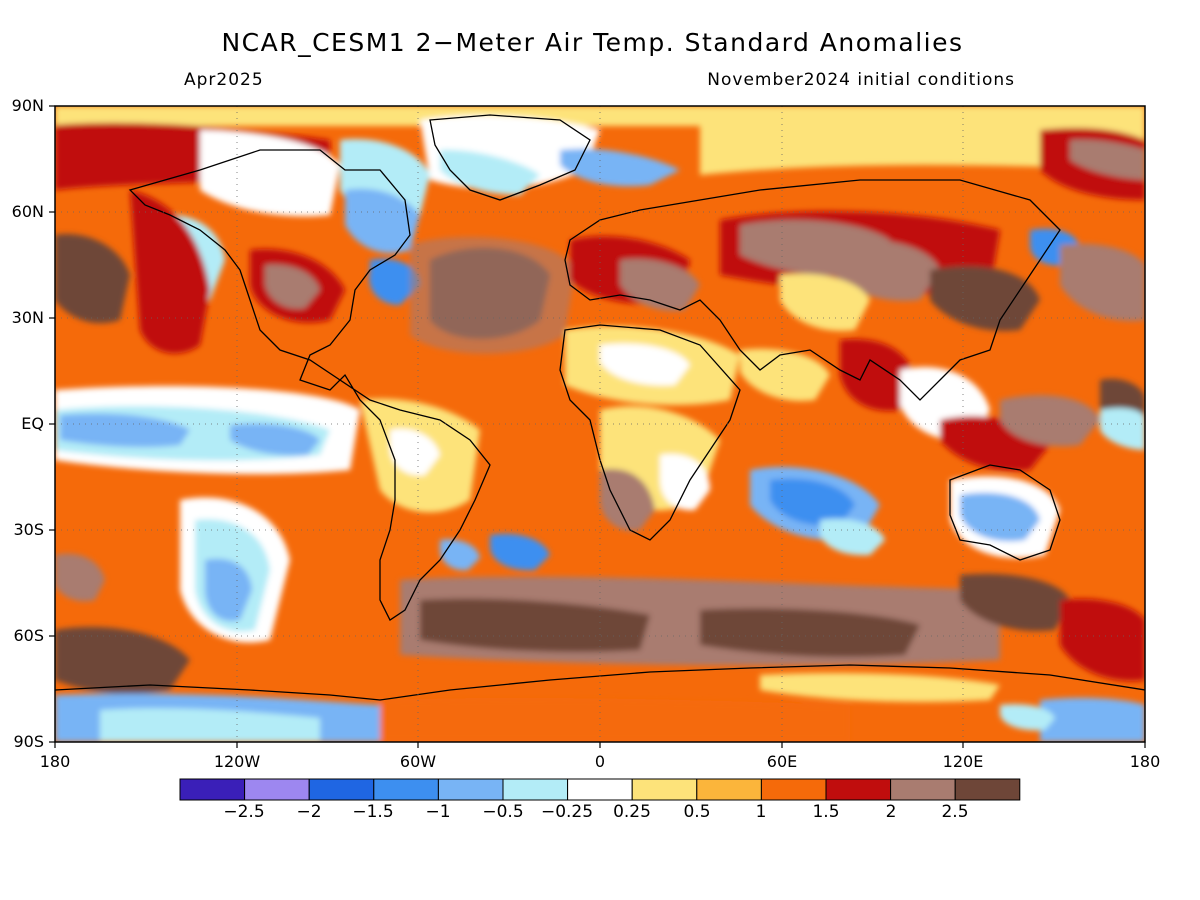  I want to click on colorbar-label: 1, so click(761, 812).